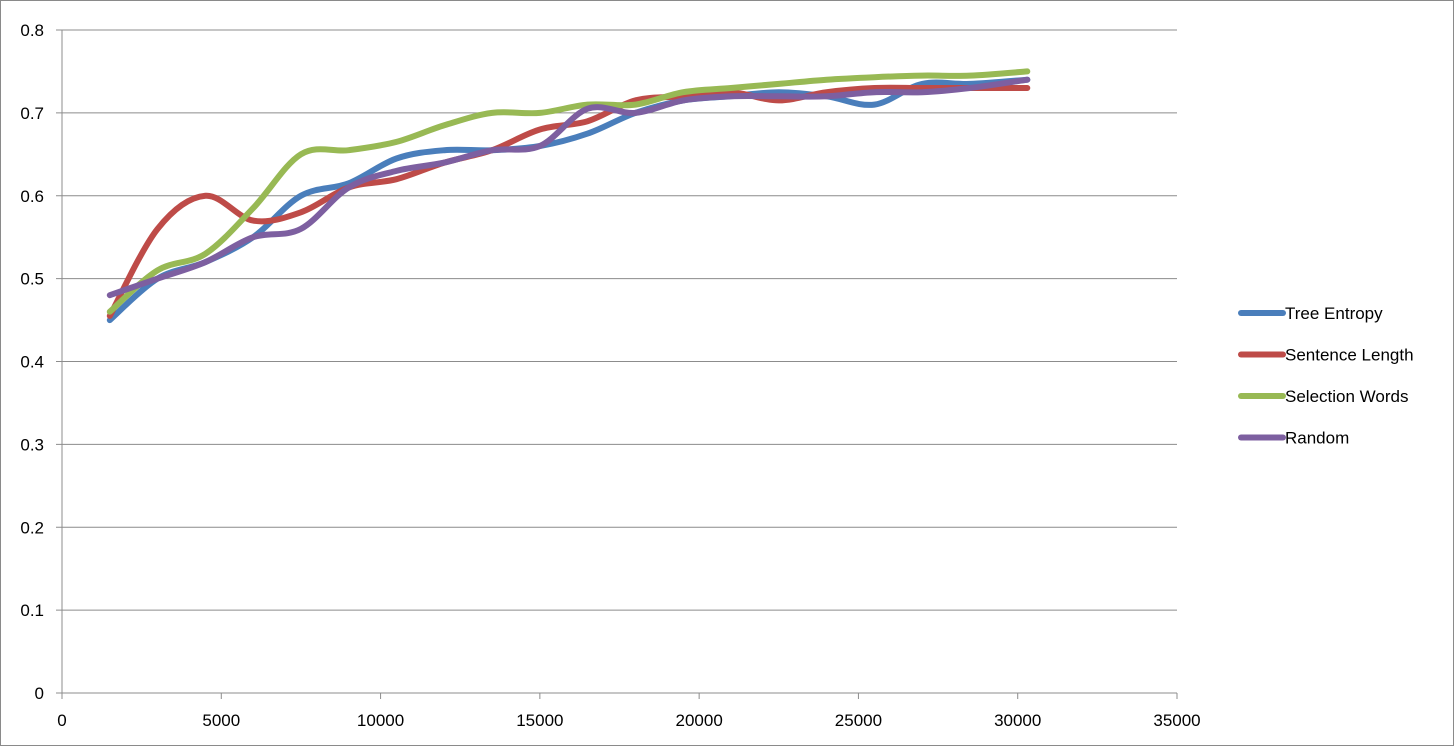 This screenshot has width=1454, height=747. Describe the element at coordinates (61, 720) in the screenshot. I see `x-tick-label: 0` at that location.